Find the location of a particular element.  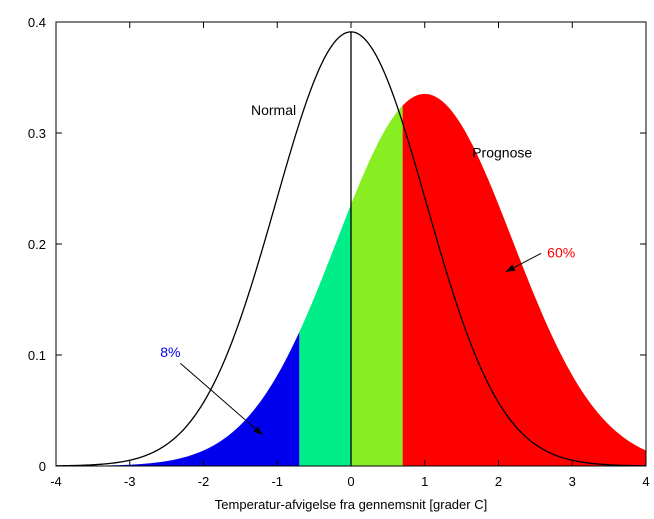

annotation-normal: Normal is located at coordinates (273, 110).